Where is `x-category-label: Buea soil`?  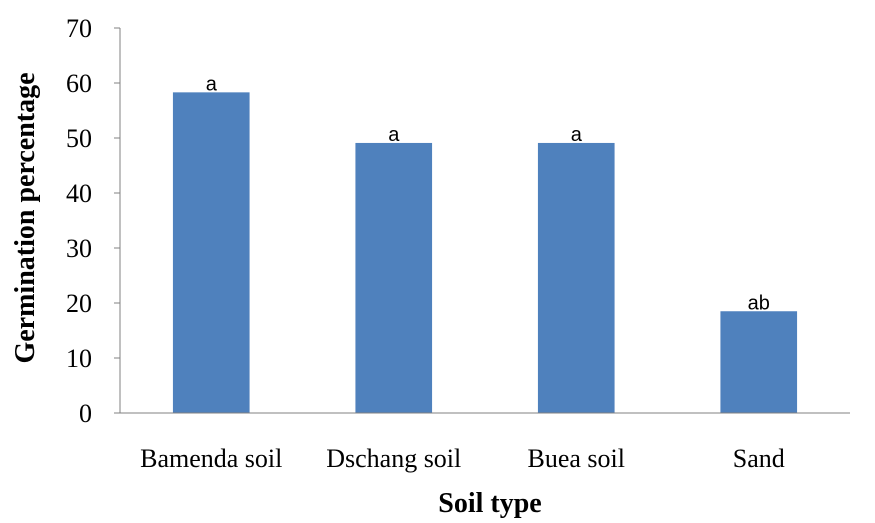
x-category-label: Buea soil is located at coordinates (577, 458).